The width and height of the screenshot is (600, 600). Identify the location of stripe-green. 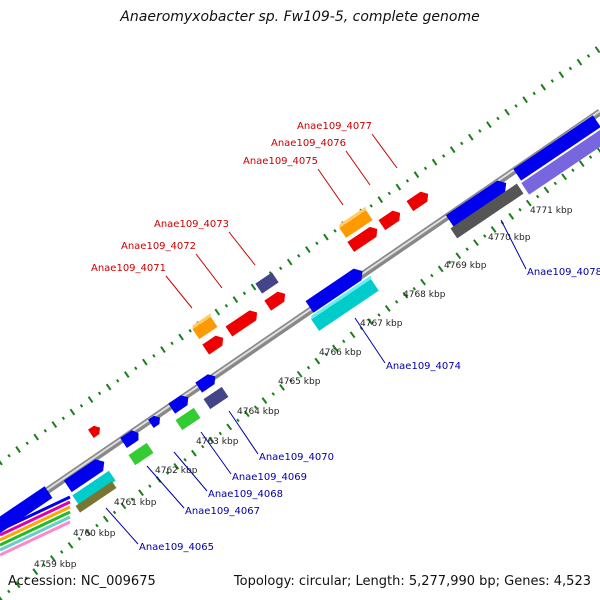
(35, 528).